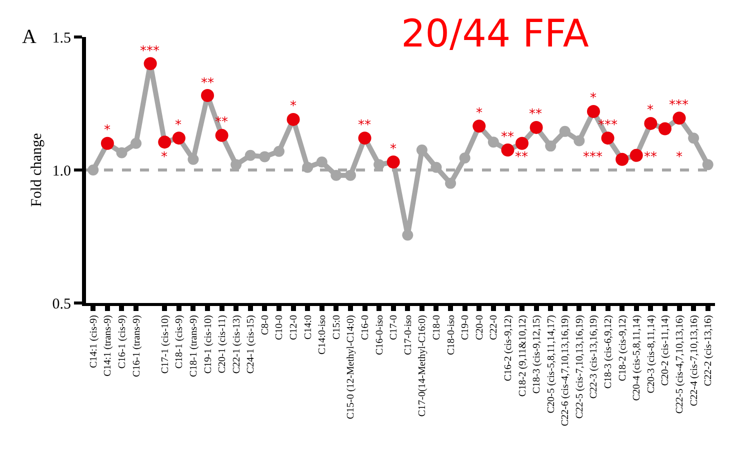  I want to click on chart-title: 20/44 FFA, so click(495, 33).